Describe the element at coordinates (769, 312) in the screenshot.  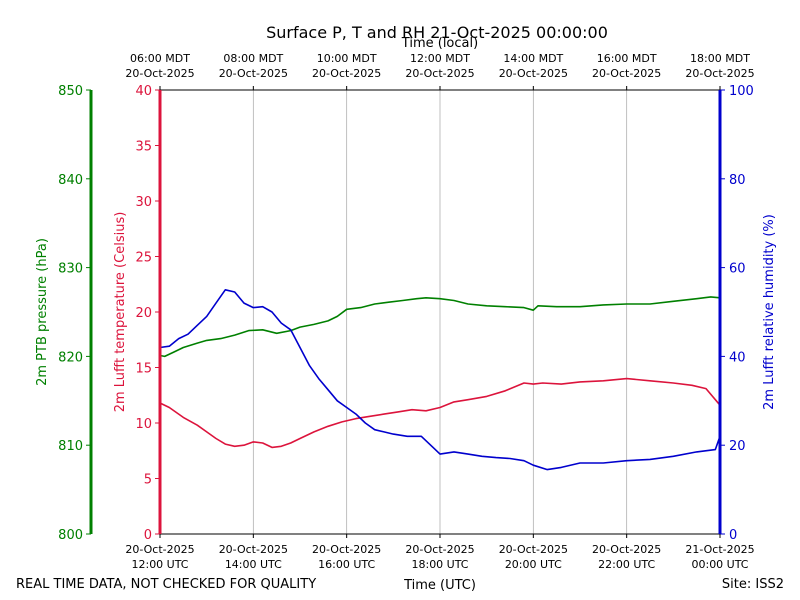
I see `humidity-axis-label: 2m Lufft relative humidity (%)` at that location.